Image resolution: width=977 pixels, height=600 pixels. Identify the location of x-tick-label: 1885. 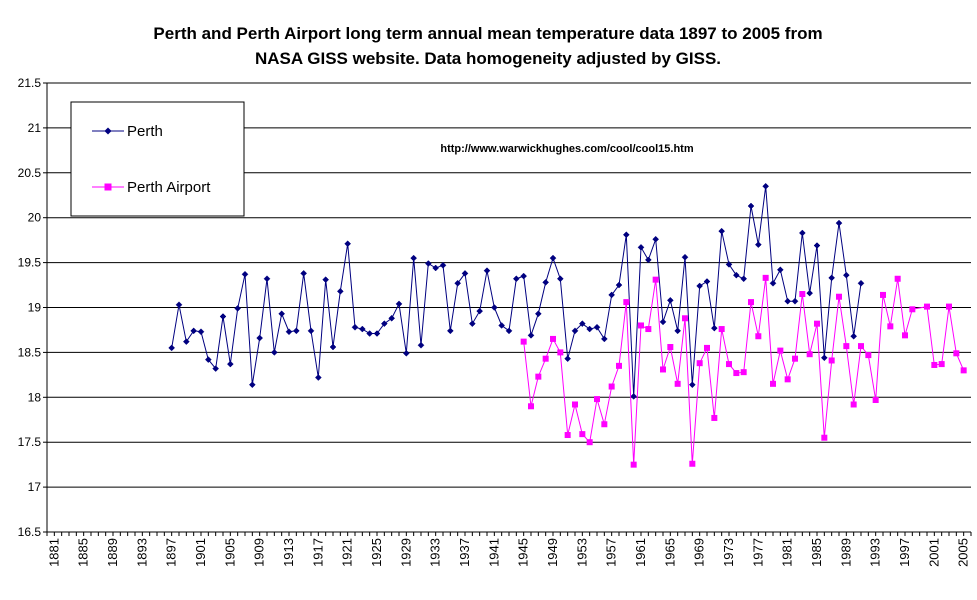
(83, 552).